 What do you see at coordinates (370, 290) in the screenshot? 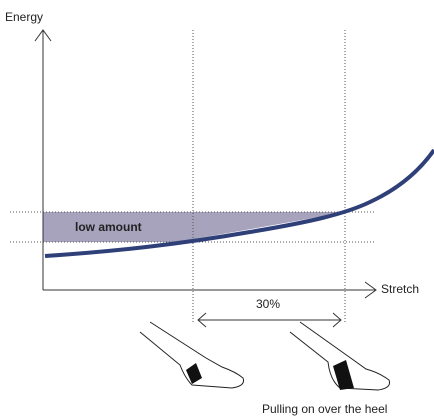
I see `x-axis-arrow` at bounding box center [370, 290].